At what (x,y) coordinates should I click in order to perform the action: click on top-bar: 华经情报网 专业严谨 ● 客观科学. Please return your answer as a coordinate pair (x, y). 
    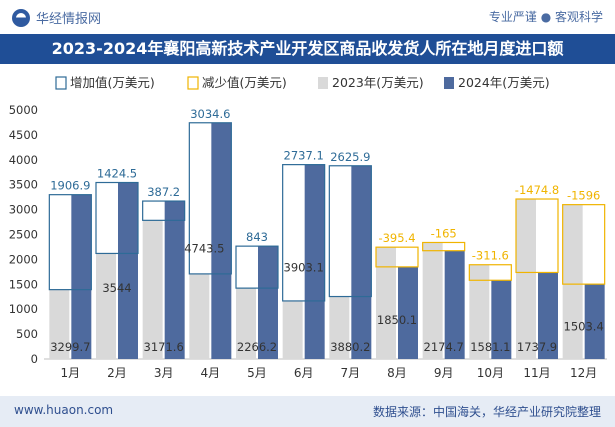
    Looking at the image, I should click on (307, 17).